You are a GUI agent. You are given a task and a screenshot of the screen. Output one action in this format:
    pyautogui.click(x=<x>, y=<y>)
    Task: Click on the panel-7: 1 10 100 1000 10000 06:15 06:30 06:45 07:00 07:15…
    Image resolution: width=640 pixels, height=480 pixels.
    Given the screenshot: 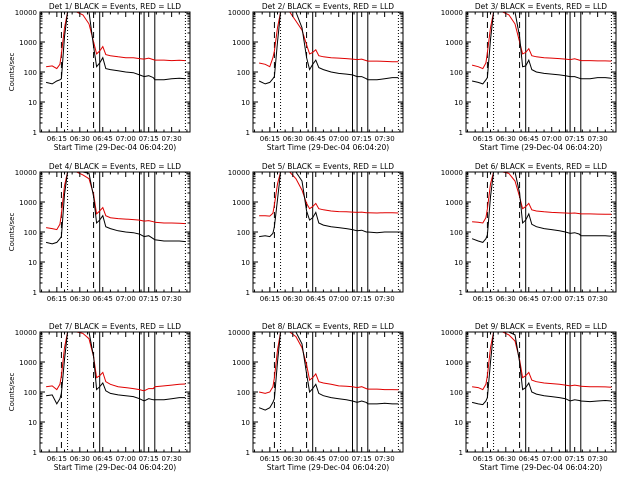 What is the action you would take?
    pyautogui.click(x=99, y=397)
    